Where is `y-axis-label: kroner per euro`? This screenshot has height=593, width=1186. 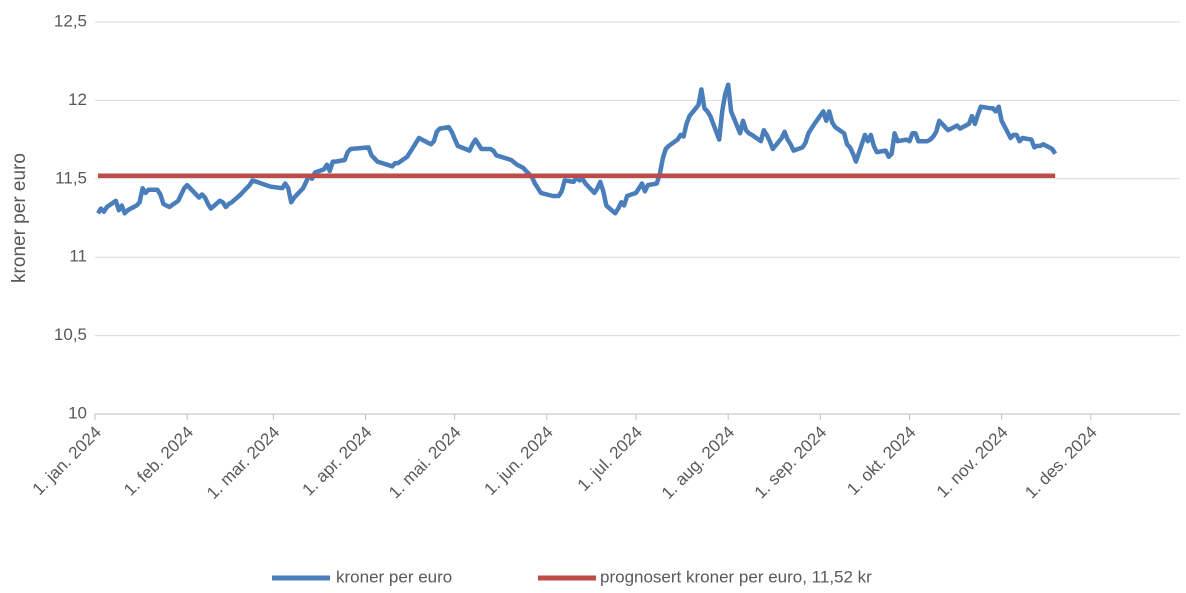 y-axis-label: kroner per euro is located at coordinates (19, 218).